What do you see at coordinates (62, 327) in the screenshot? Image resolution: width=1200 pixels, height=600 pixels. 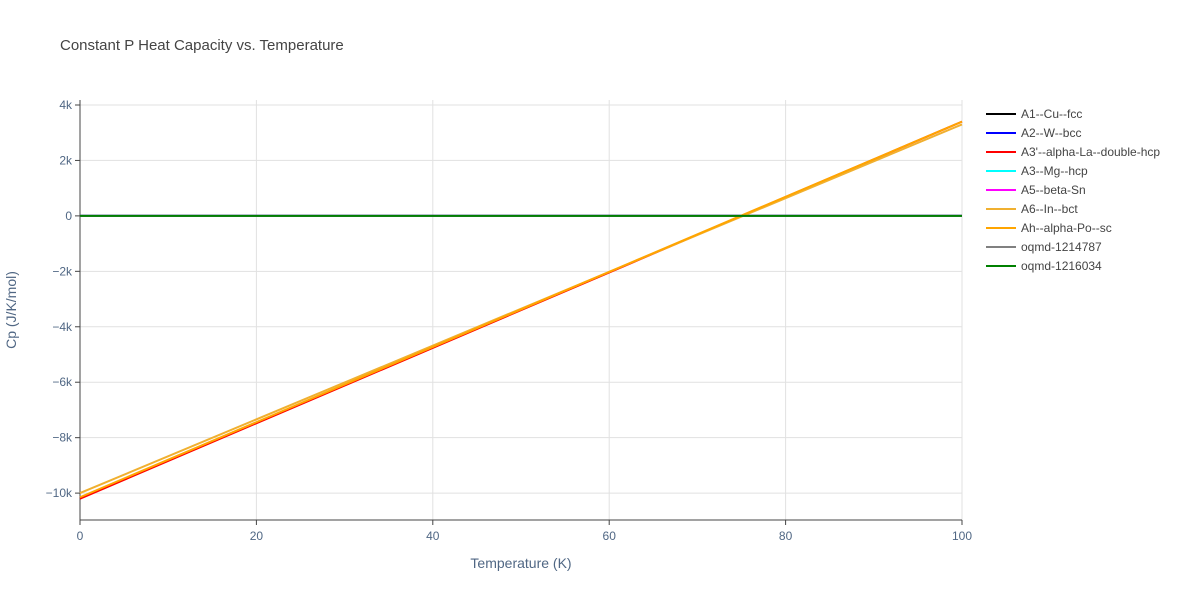 I see `y-tick-label: −4k` at bounding box center [62, 327].